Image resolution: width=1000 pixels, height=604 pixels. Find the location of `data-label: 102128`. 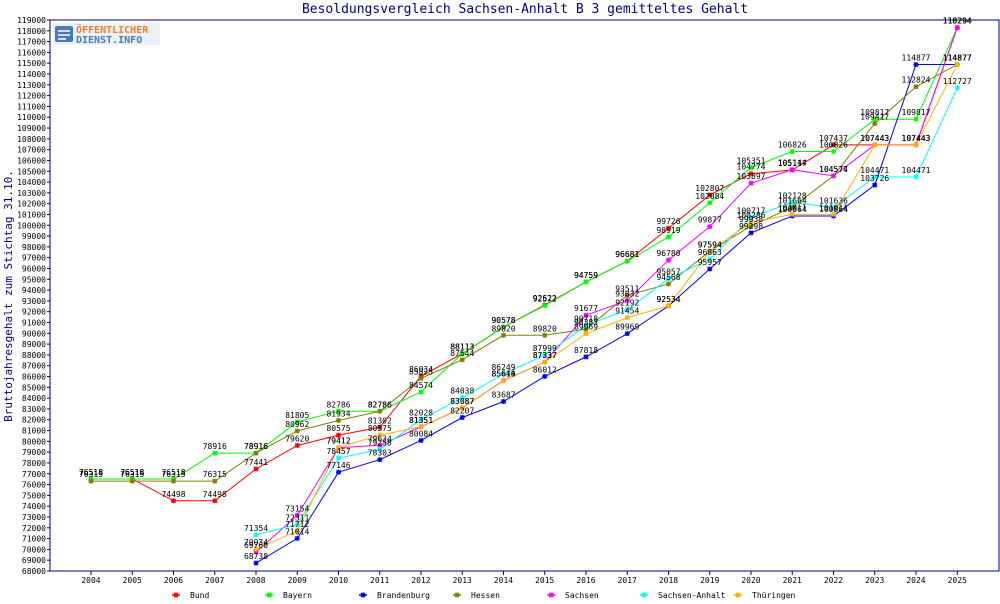

data-label: 102128 is located at coordinates (792, 195).